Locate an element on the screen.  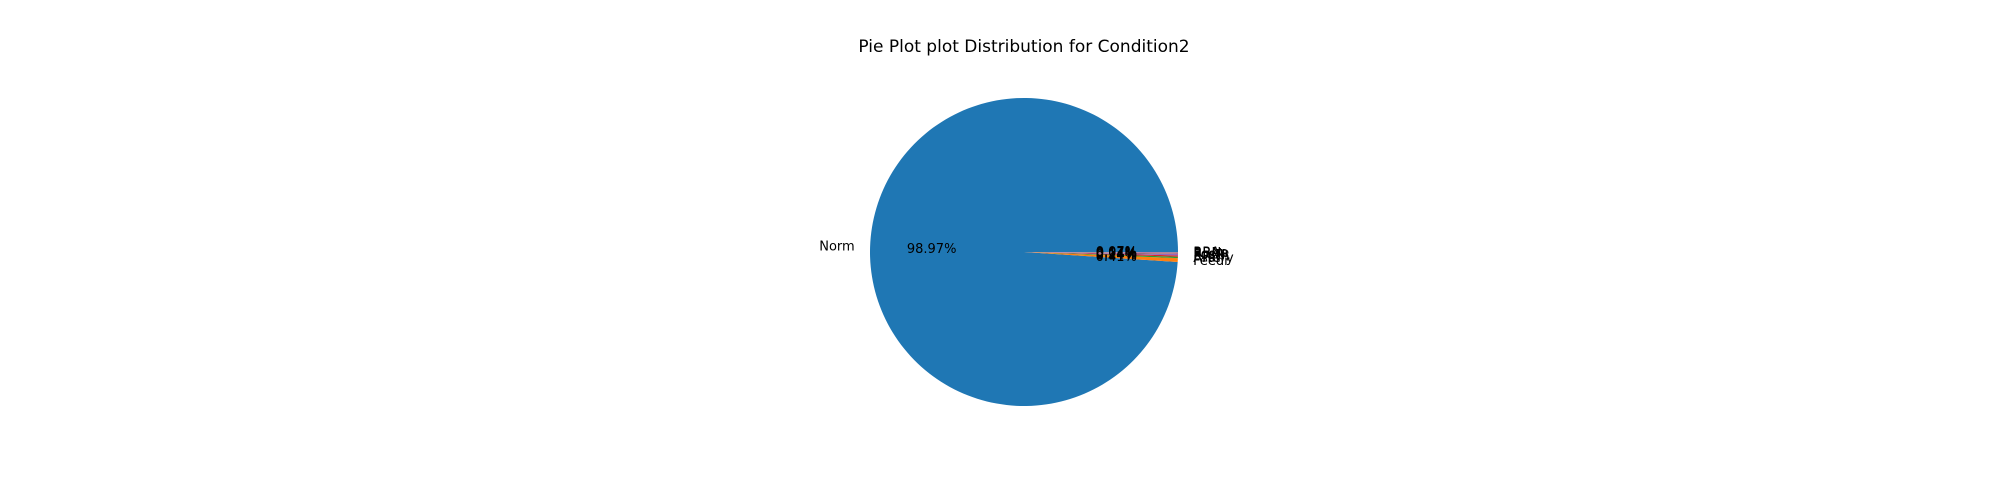
pie-slice-rran is located at coordinates (1101, 252).